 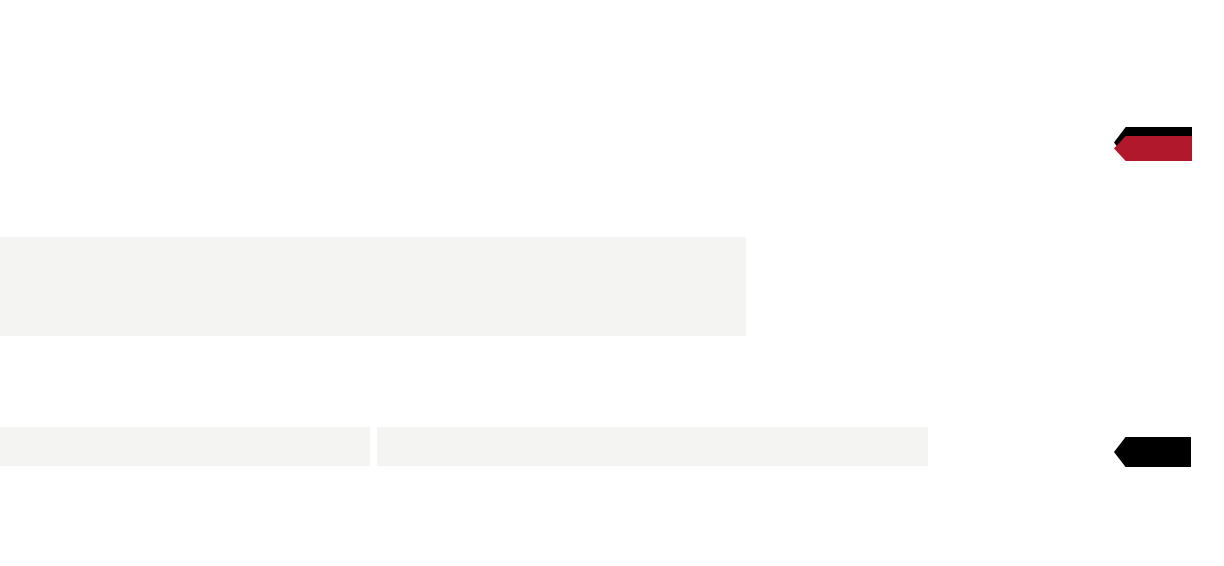 I want to click on legend-item-ma100, so click(x=373, y=299).